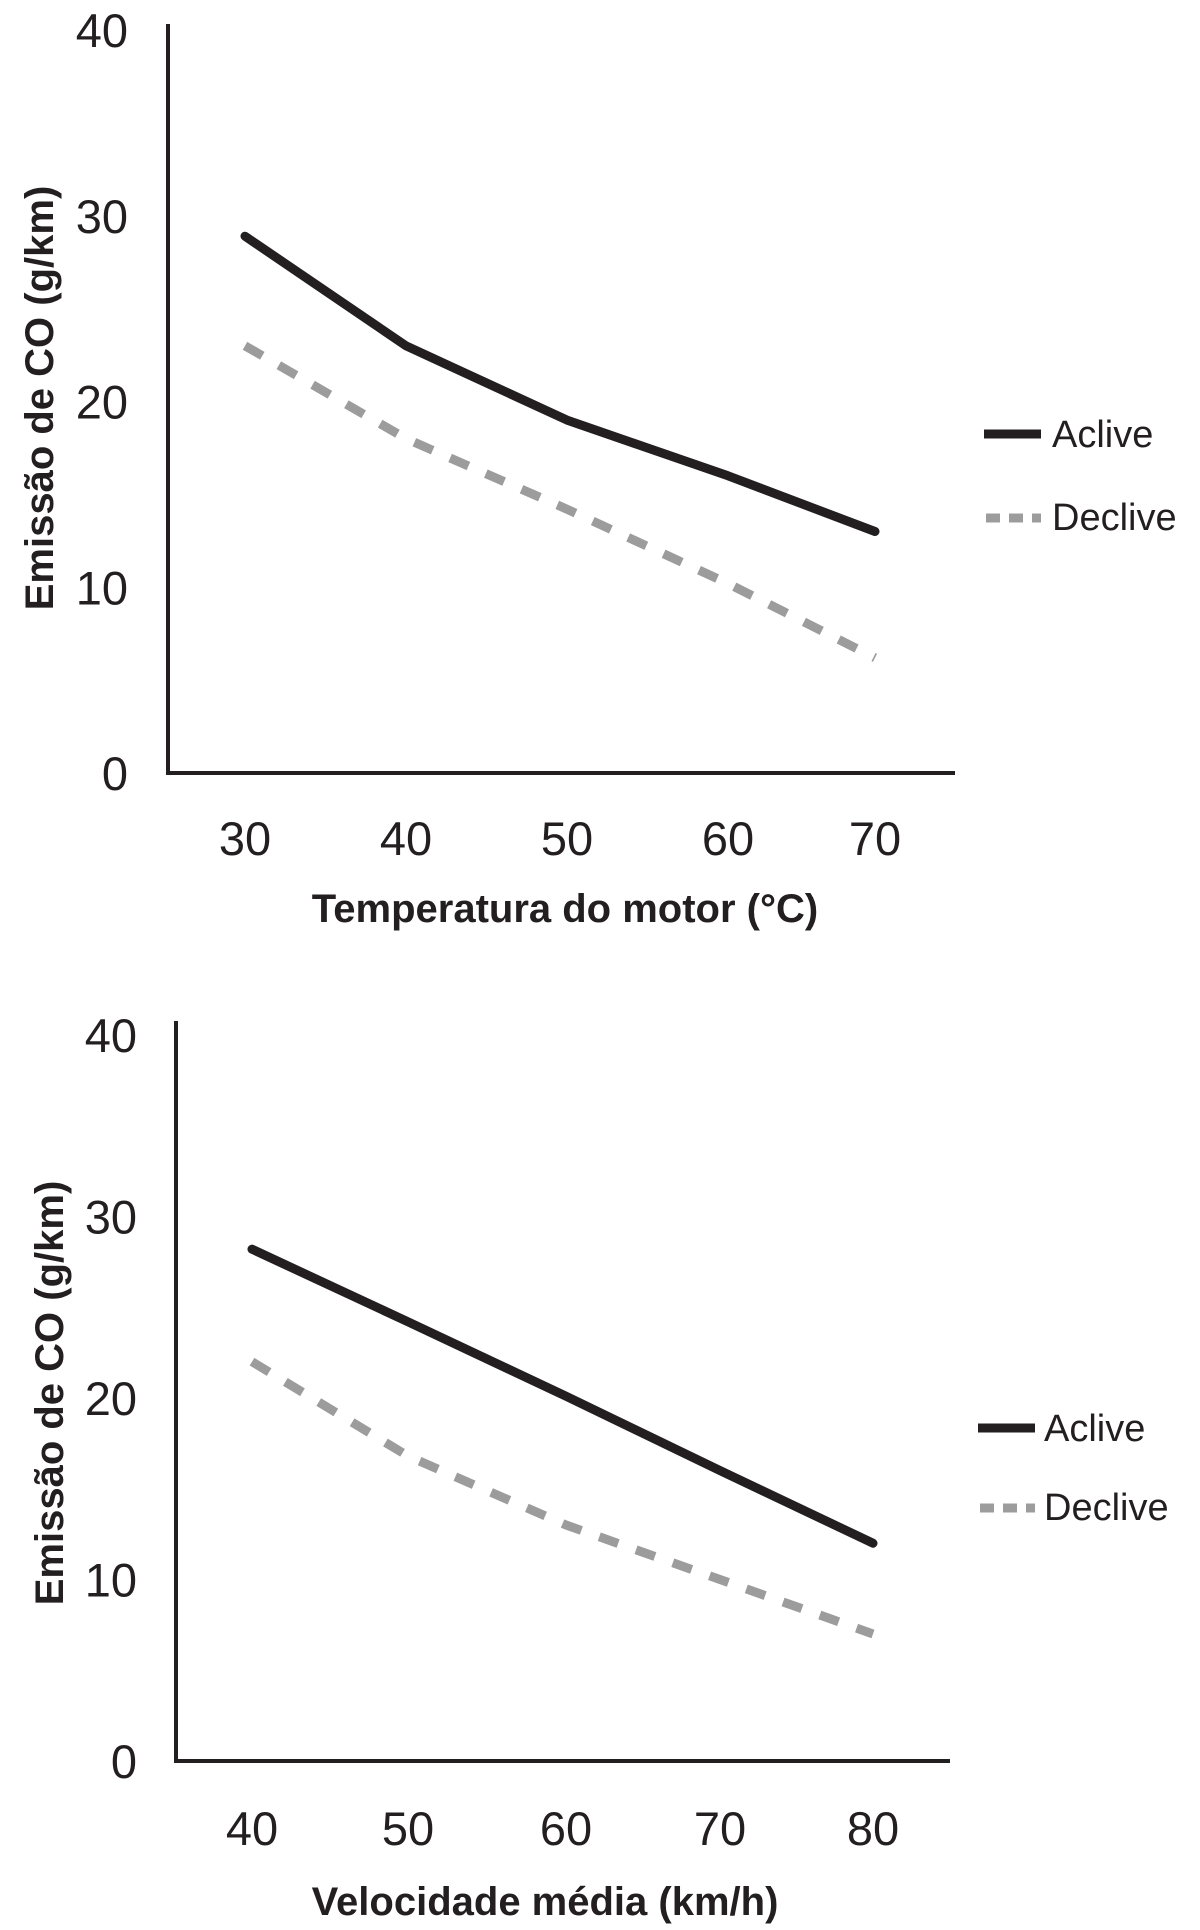 This screenshot has height=1930, width=1200. What do you see at coordinates (565, 909) in the screenshot?
I see `x-axis-title: Temperatura do motor (°C)` at bounding box center [565, 909].